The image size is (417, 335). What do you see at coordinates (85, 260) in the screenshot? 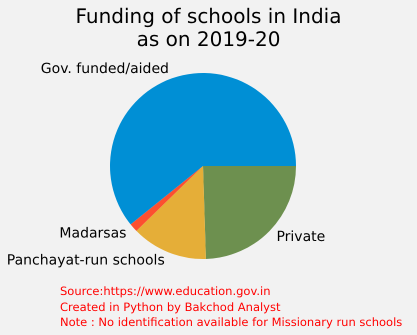
I see `slice-label: Panchayat-run schools` at bounding box center [85, 260].